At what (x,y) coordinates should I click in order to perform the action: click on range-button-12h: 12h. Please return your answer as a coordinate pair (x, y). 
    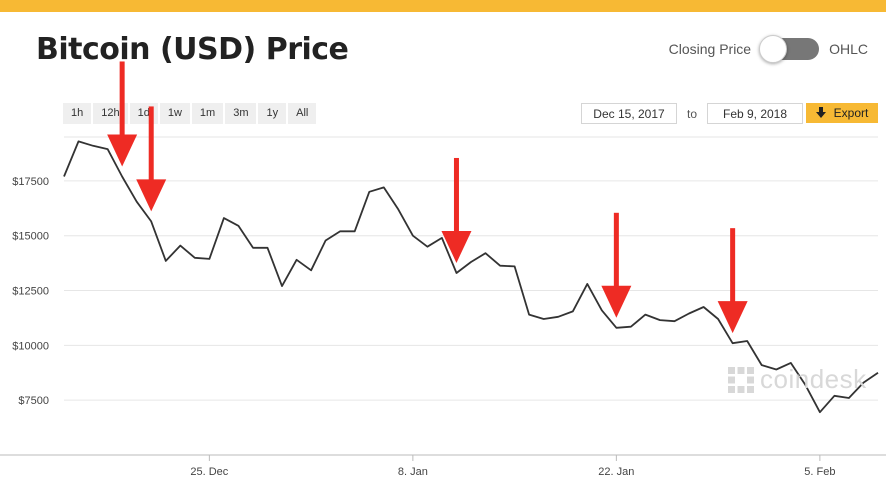
    Looking at the image, I should click on (110, 113).